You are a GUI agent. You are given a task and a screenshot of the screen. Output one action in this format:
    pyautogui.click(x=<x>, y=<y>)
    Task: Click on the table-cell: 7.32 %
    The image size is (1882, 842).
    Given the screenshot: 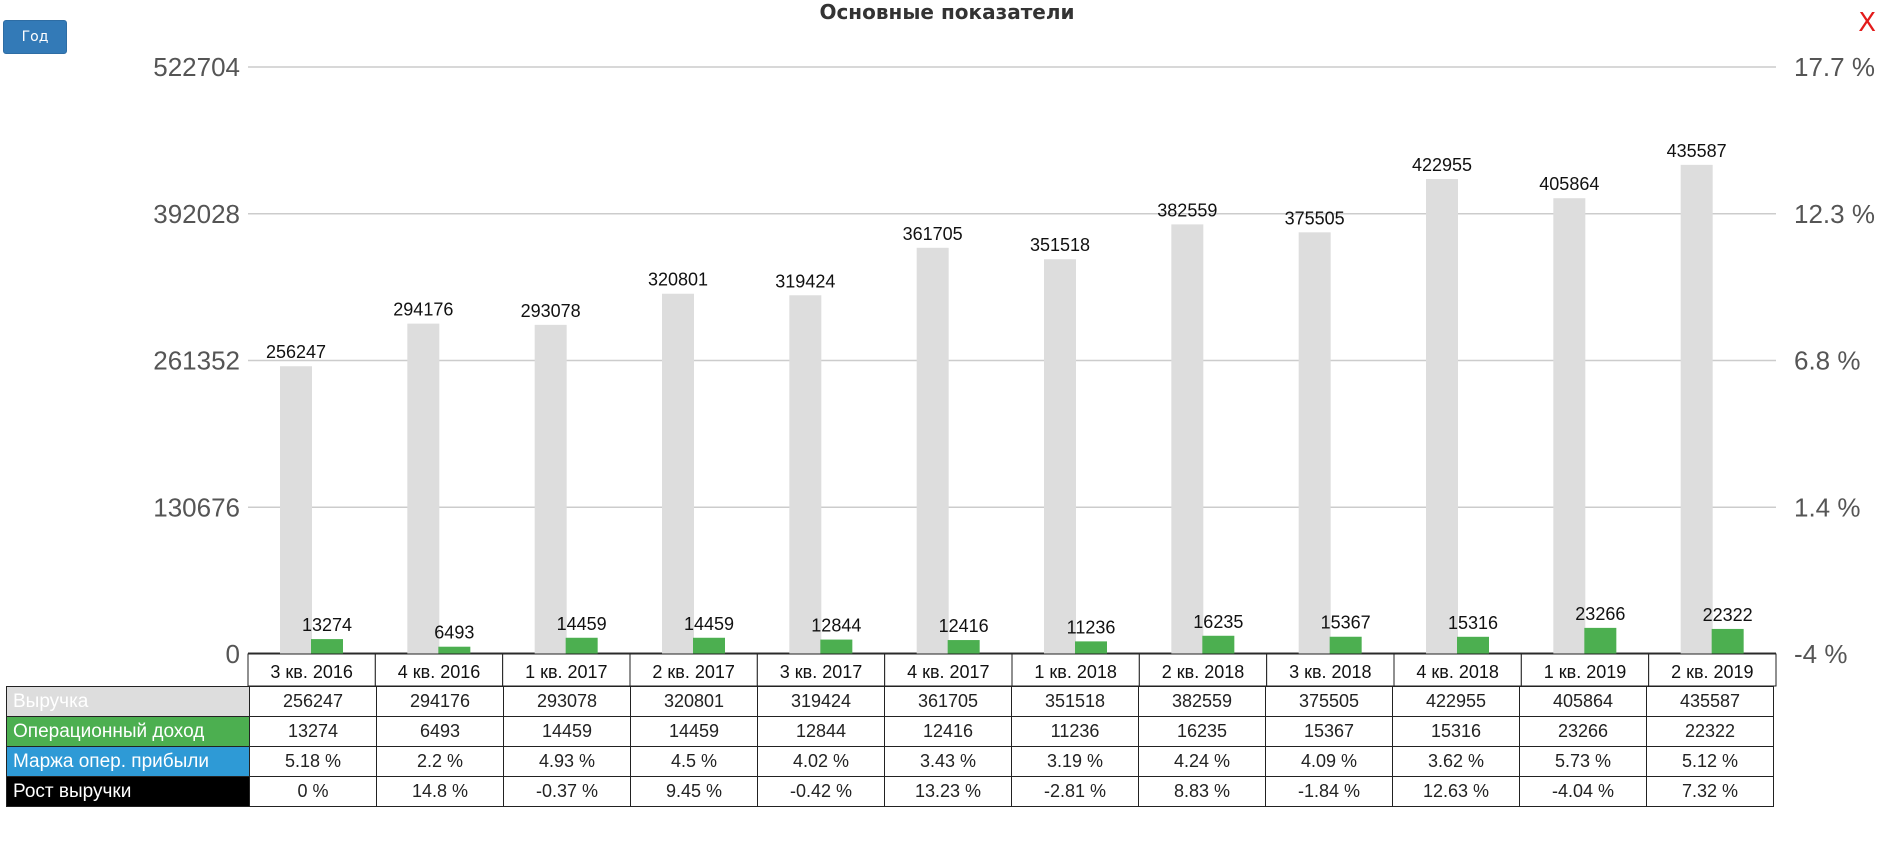 What is the action you would take?
    pyautogui.click(x=1710, y=791)
    